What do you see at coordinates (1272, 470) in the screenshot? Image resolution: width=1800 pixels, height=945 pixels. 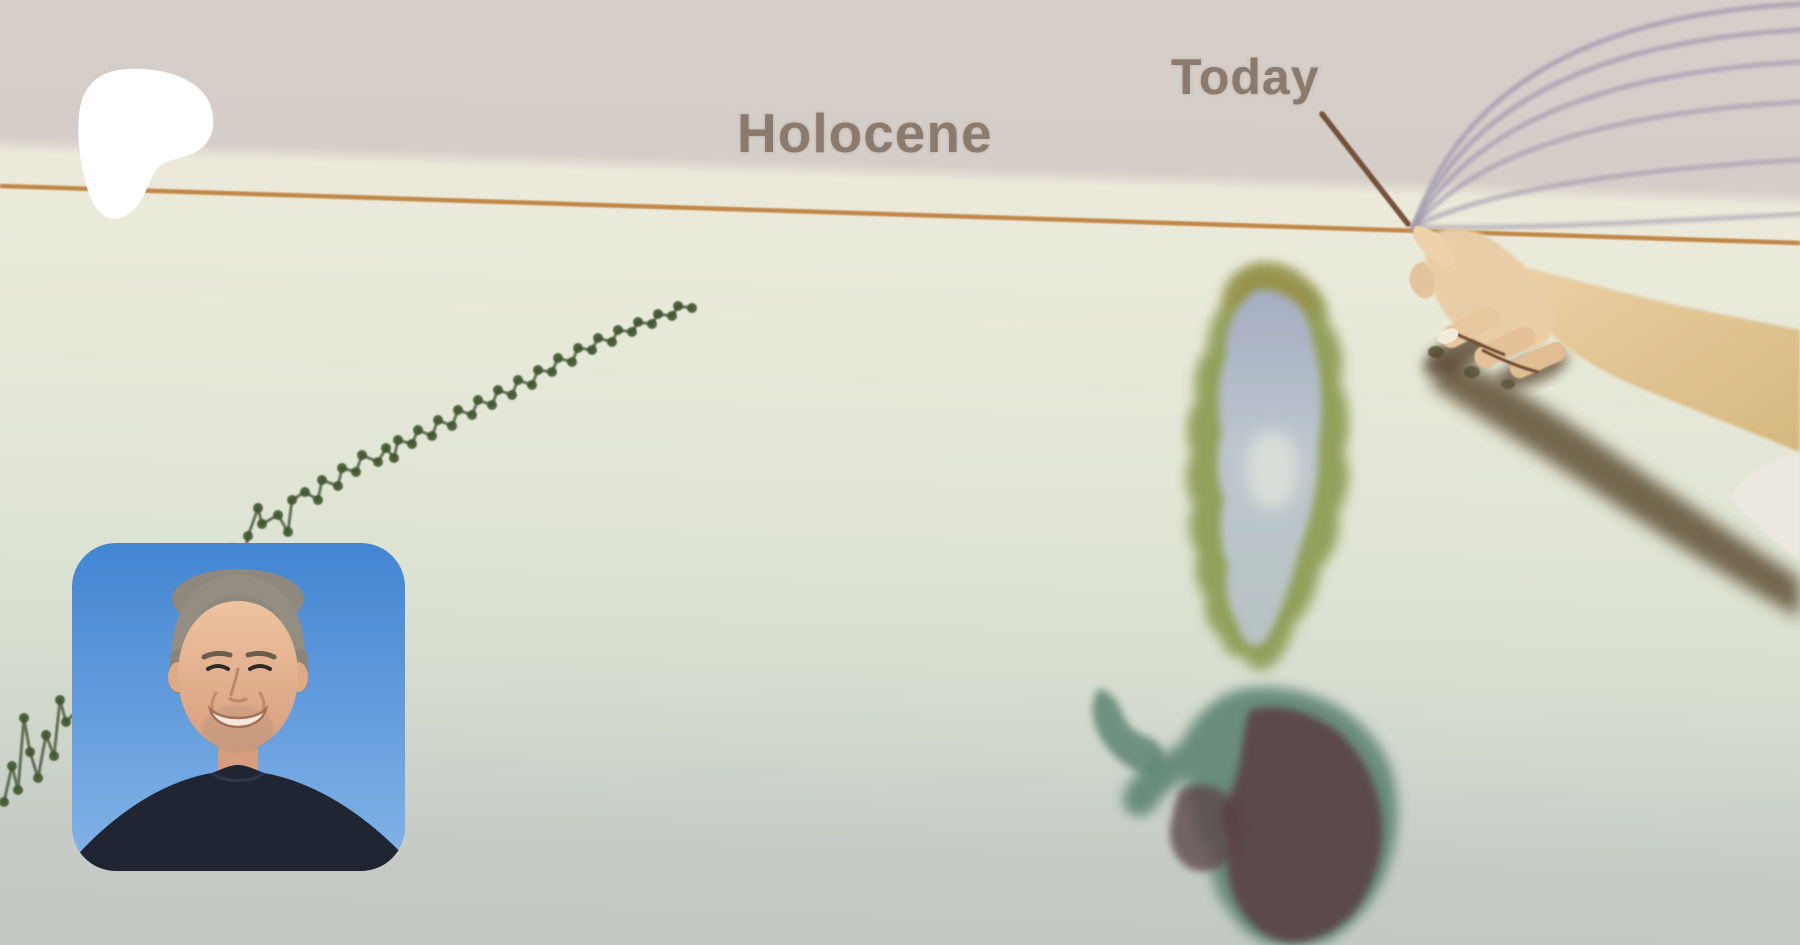 I see `greenland-ice-highlight` at bounding box center [1272, 470].